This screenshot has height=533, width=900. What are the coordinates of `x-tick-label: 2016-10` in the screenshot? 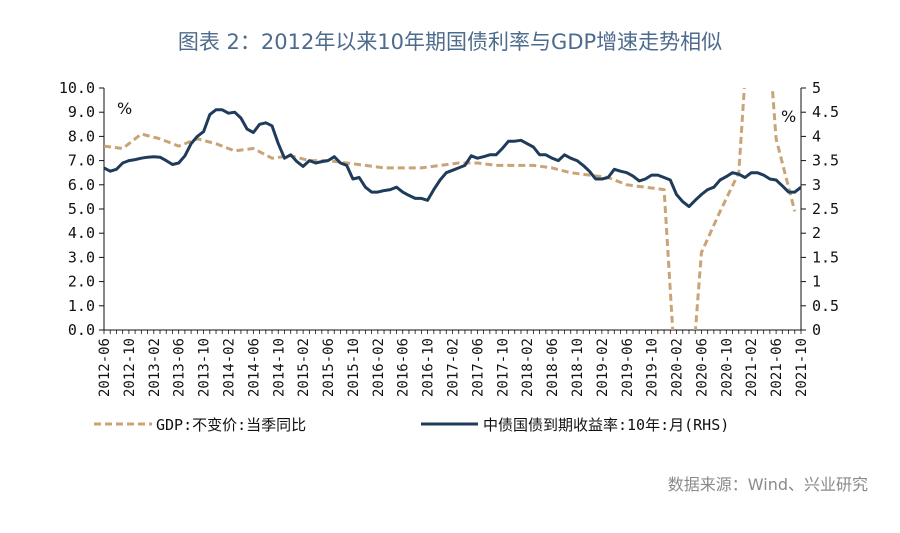 It's located at (429, 367).